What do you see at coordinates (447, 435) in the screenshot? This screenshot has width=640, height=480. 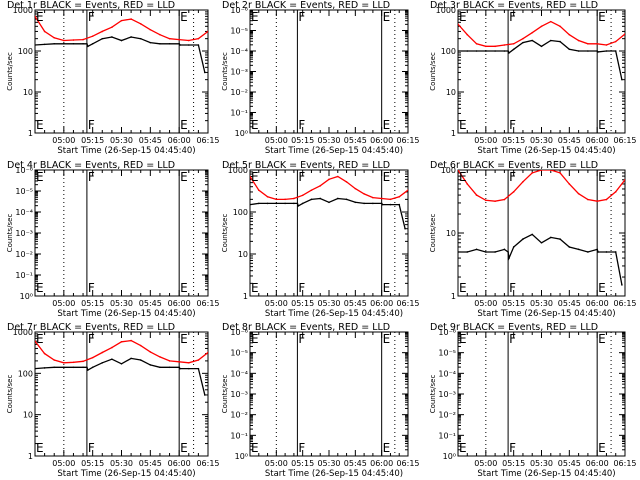 I see `y-tick-label: 10⁻¹` at bounding box center [447, 435].